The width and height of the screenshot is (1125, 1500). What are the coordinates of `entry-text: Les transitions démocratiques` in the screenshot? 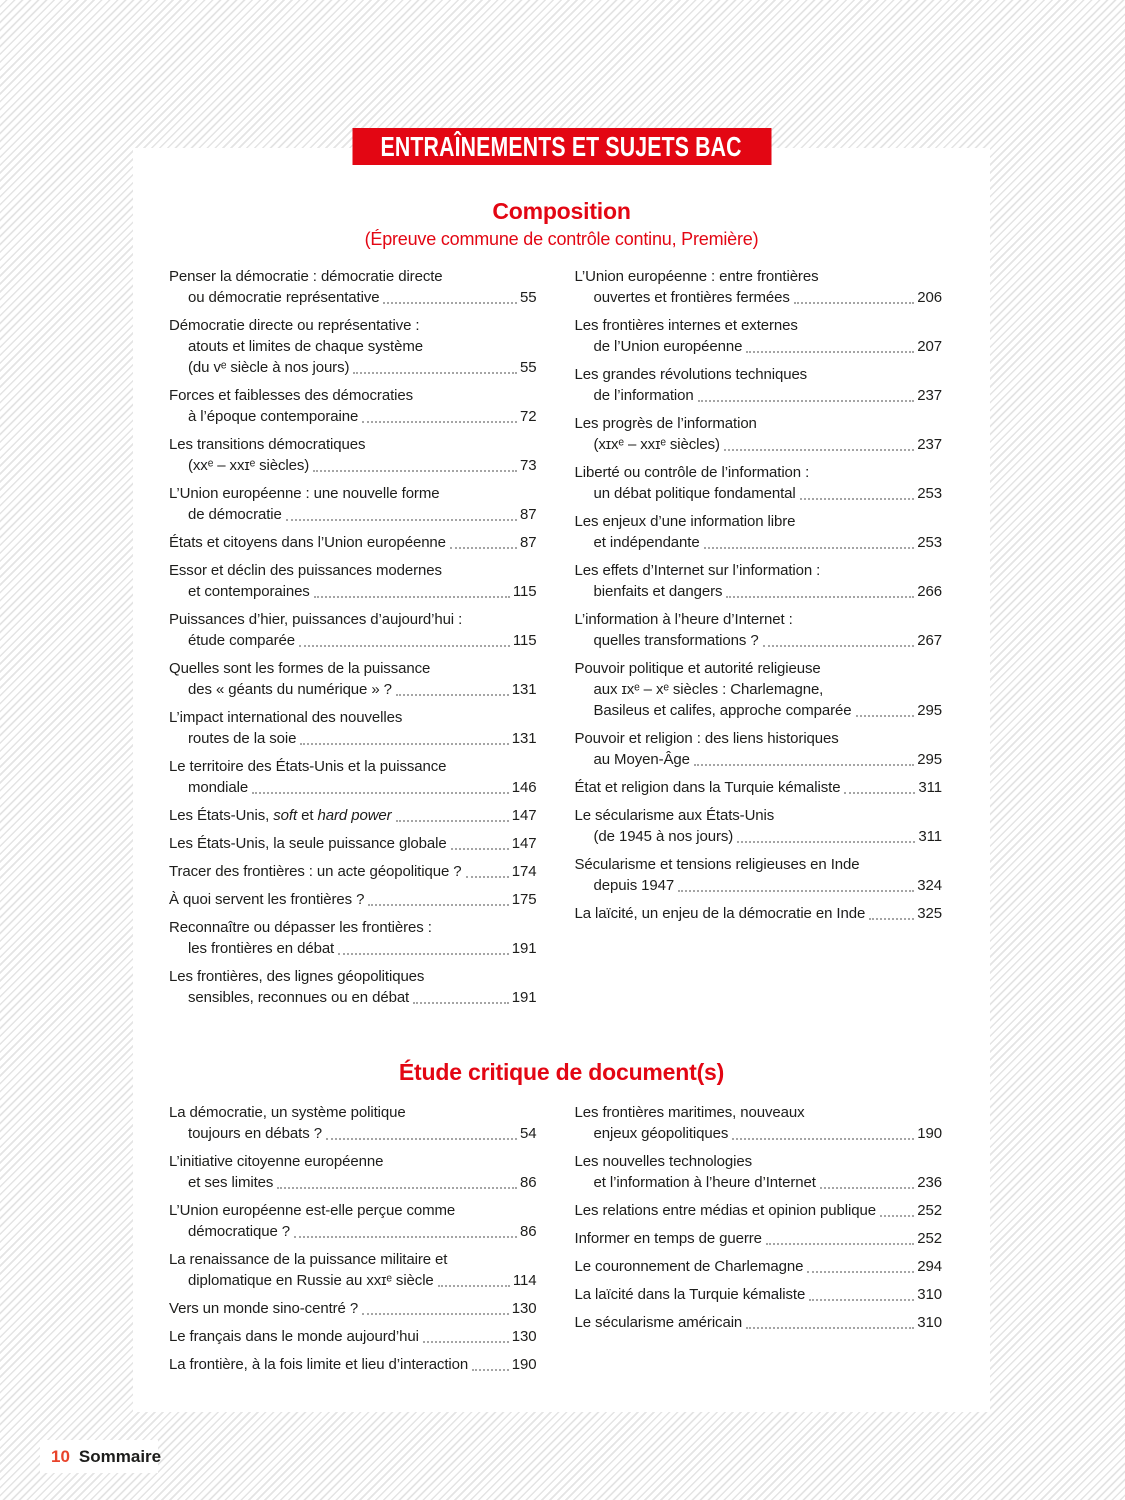 It's located at (267, 444).